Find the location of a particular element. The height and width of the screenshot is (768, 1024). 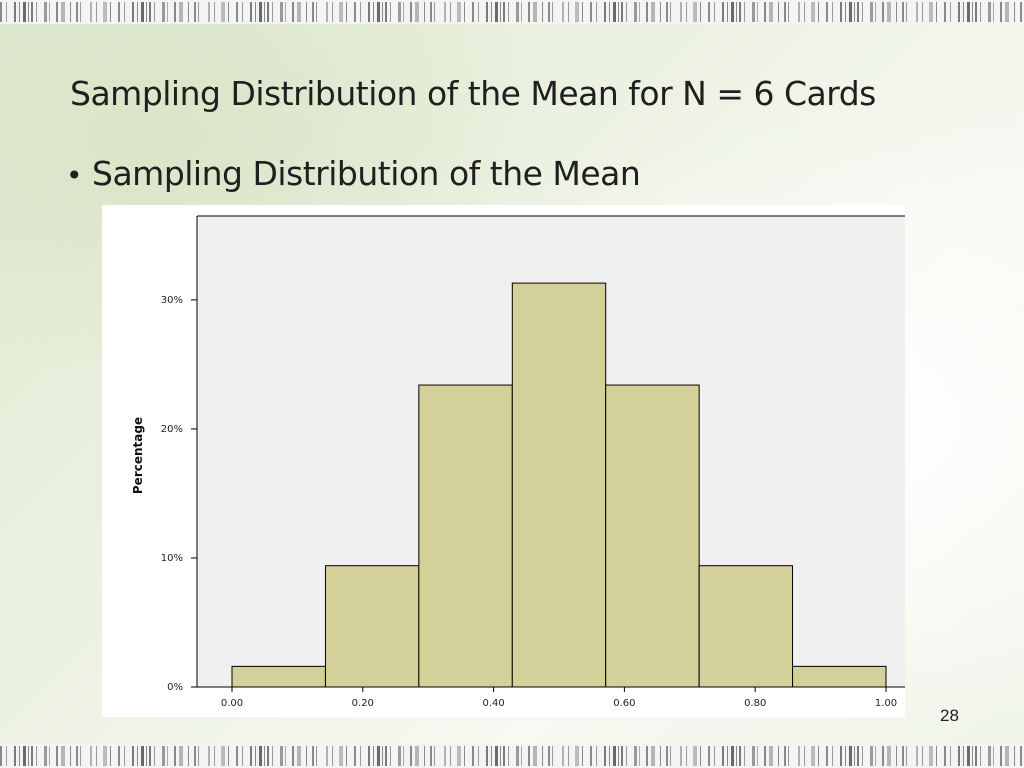

bullet-text: Sampling Distribution of the Mean is located at coordinates (366, 173).